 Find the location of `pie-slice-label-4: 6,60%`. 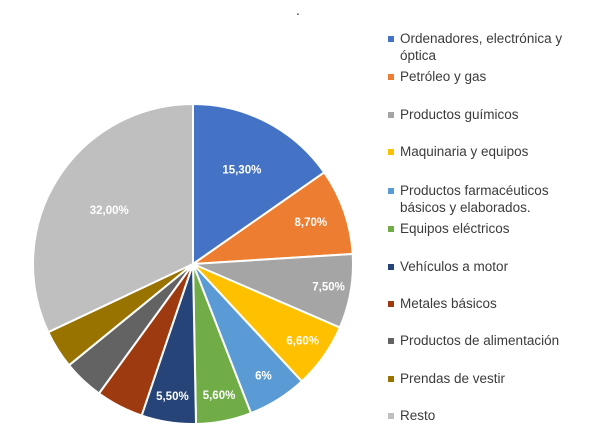

pie-slice-label-4: 6,60% is located at coordinates (302, 342).